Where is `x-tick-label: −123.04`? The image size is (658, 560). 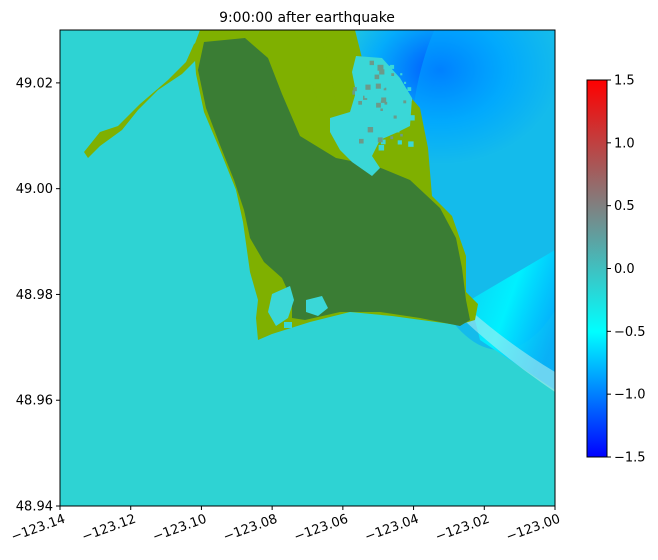
x-tick-label: −123.04 is located at coordinates (392, 528).